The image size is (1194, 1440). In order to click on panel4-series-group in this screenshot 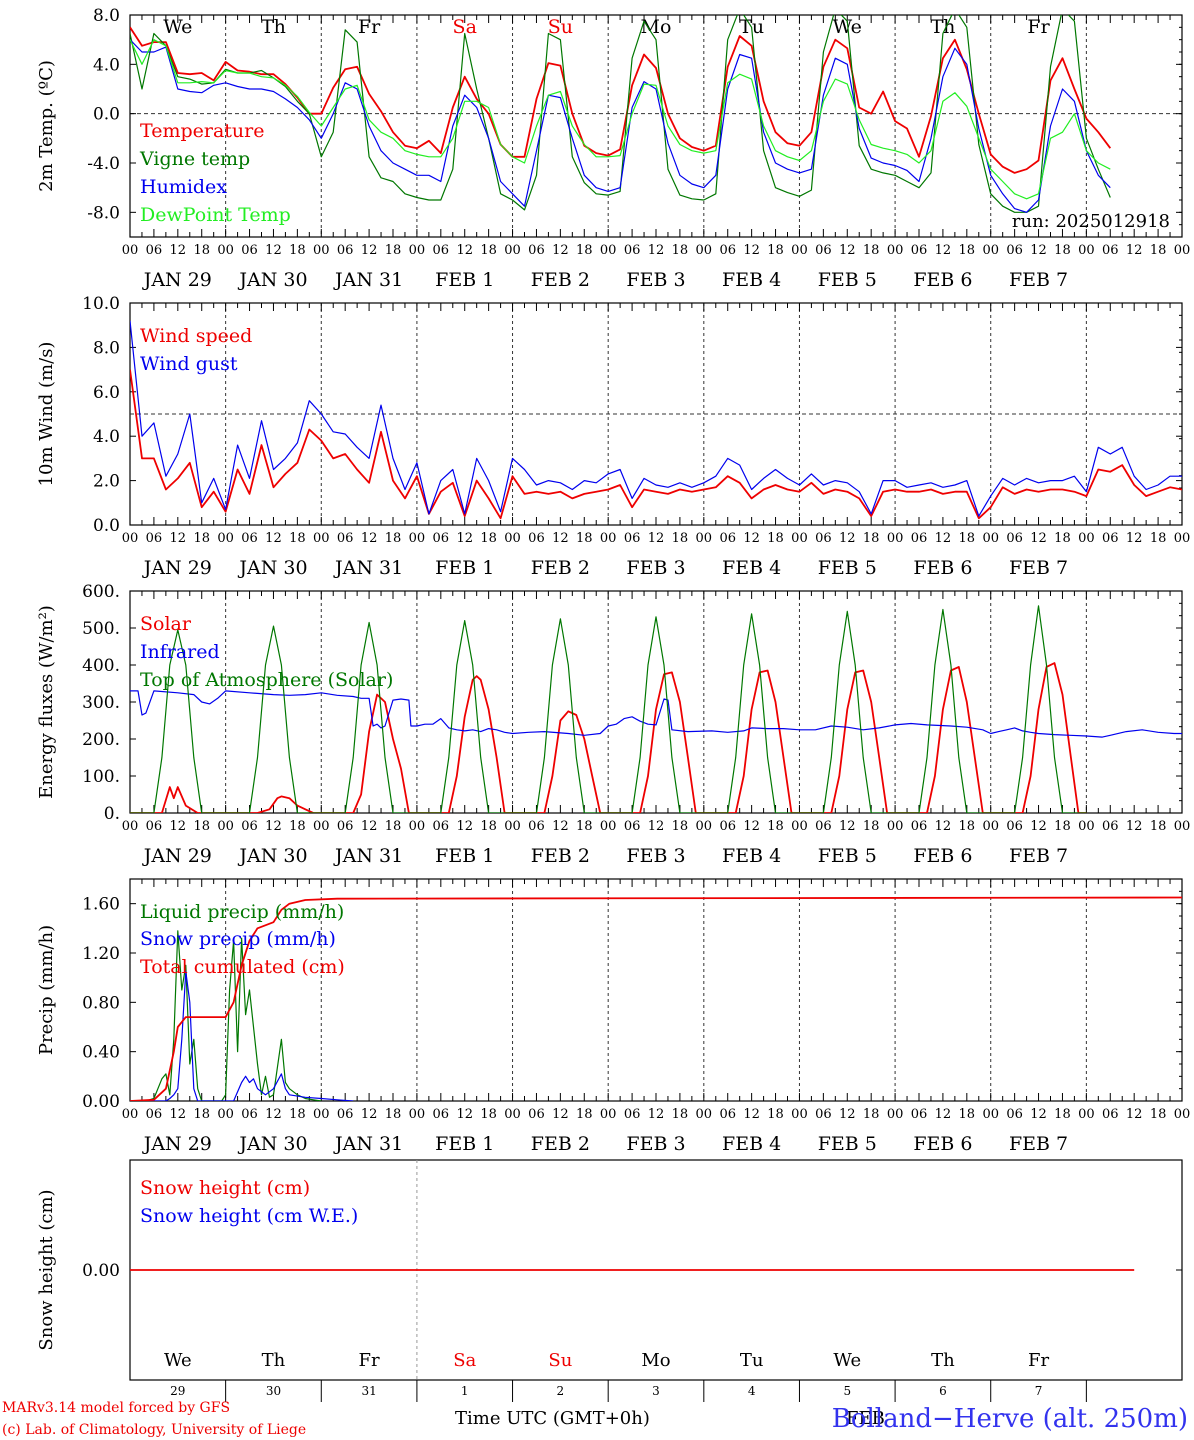, I will do `click(656, 998)`.